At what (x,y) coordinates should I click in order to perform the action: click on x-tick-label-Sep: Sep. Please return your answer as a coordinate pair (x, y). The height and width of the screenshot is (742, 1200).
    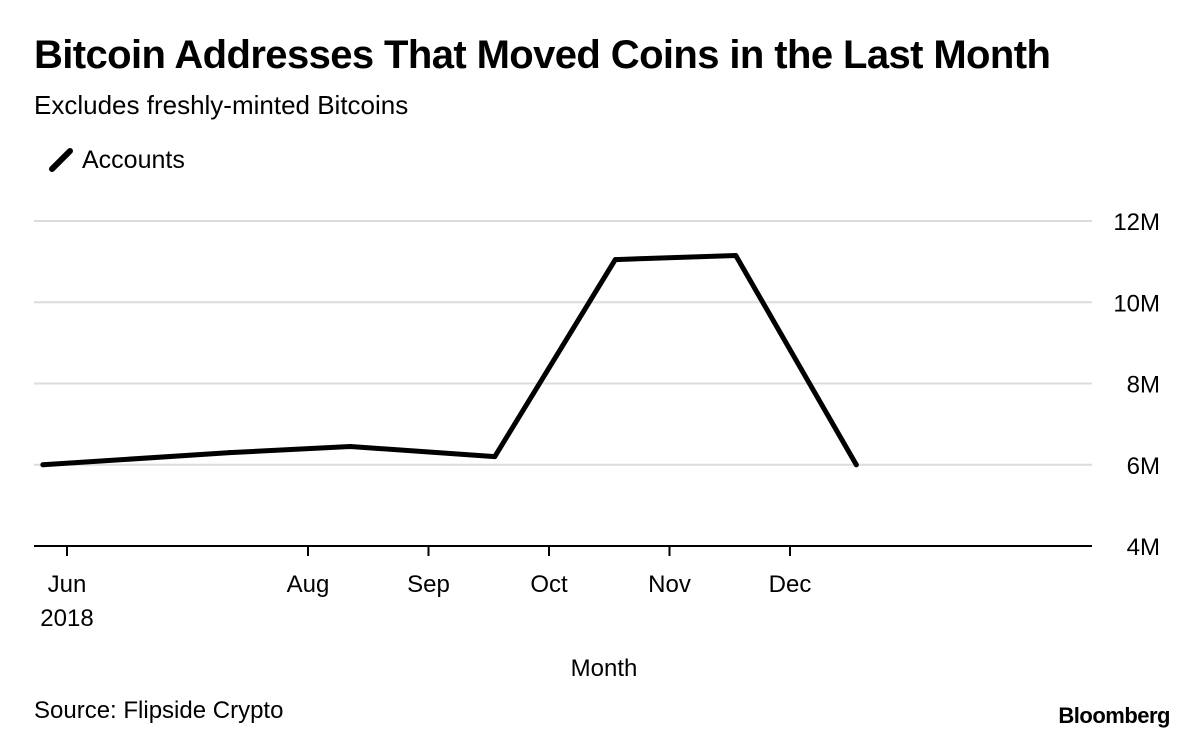
    Looking at the image, I should click on (428, 584).